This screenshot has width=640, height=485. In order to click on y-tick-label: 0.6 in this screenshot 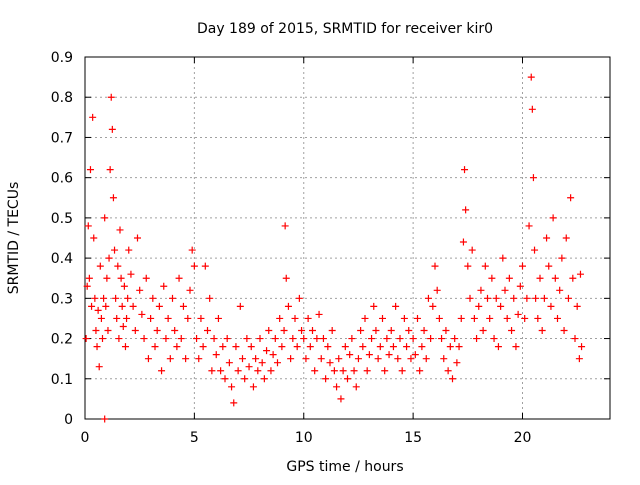, I will do `click(62, 179)`.